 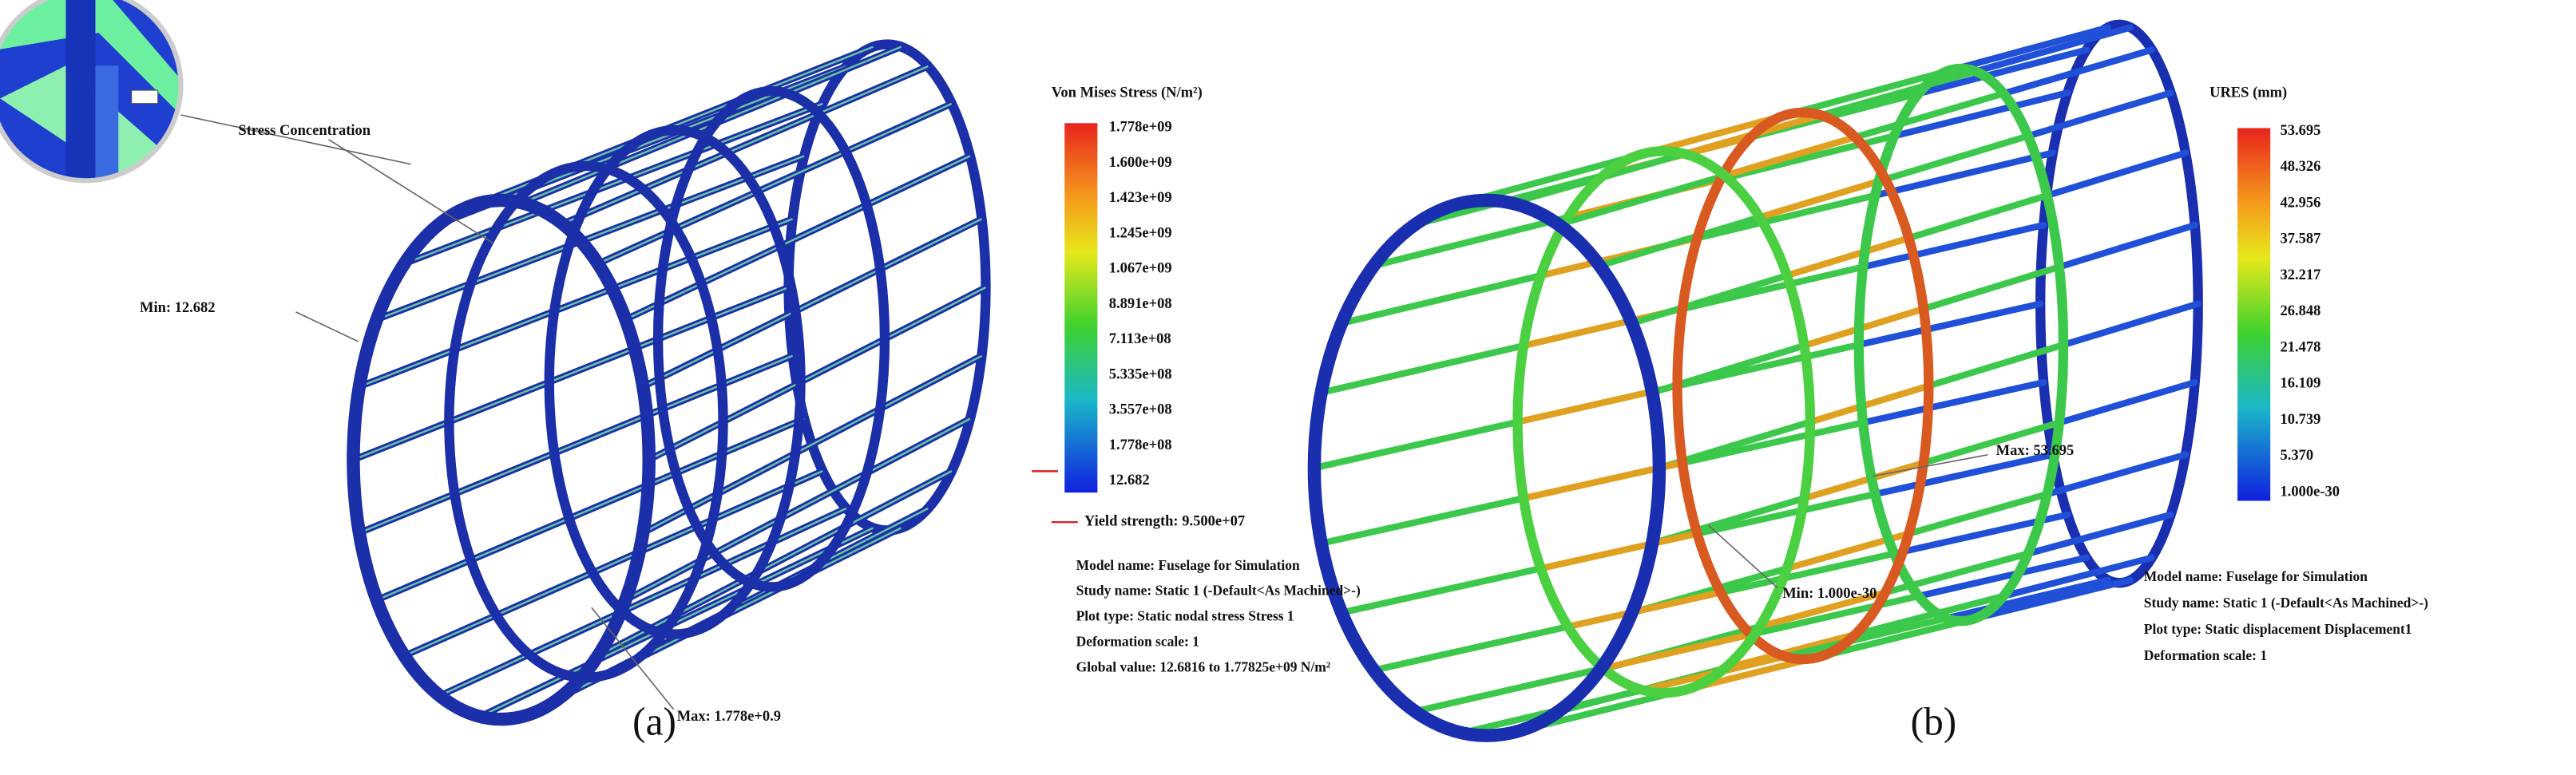 What do you see at coordinates (2248, 93) in the screenshot?
I see `legend-title: URES (mm)` at bounding box center [2248, 93].